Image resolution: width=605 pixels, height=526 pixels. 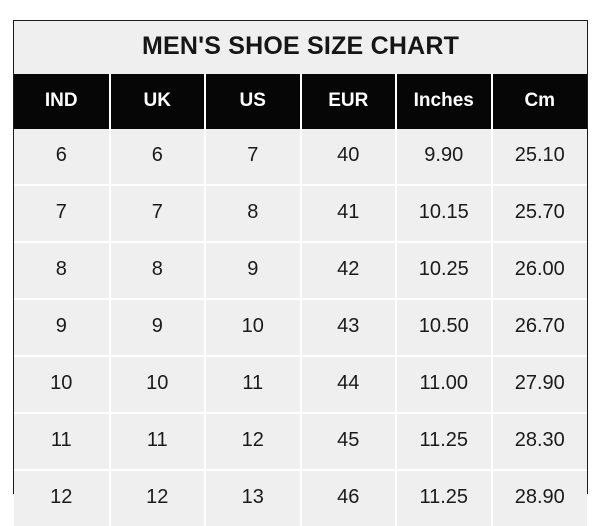 What do you see at coordinates (348, 385) in the screenshot?
I see `cell-eur: 44` at bounding box center [348, 385].